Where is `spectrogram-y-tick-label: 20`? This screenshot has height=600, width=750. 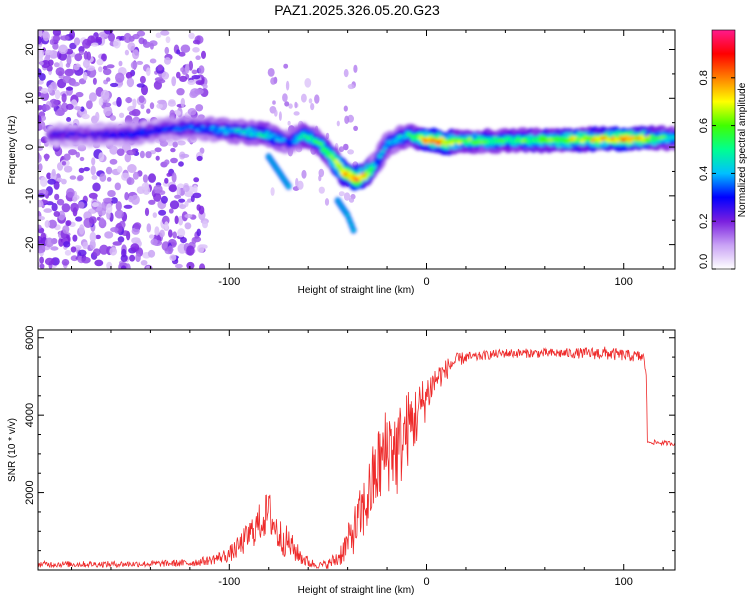
spectrogram-y-tick-label: 20 is located at coordinates (30, 49).